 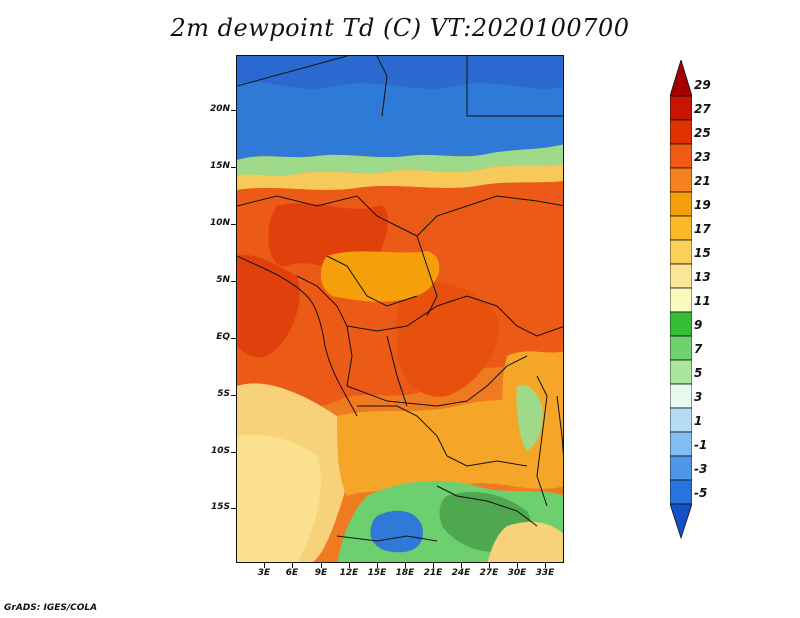 What do you see at coordinates (545, 573) in the screenshot?
I see `lon-label: 33E` at bounding box center [545, 573].